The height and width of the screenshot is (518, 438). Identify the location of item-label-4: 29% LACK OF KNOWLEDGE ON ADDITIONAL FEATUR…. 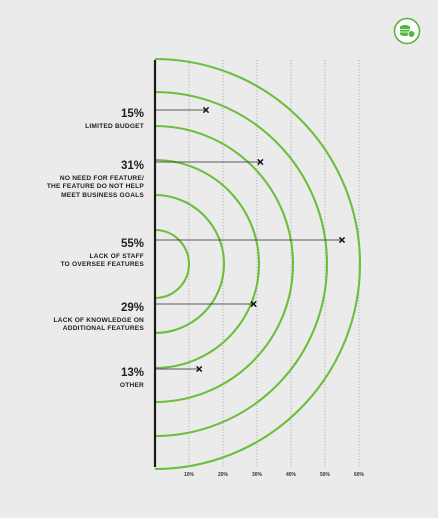
(99, 318).